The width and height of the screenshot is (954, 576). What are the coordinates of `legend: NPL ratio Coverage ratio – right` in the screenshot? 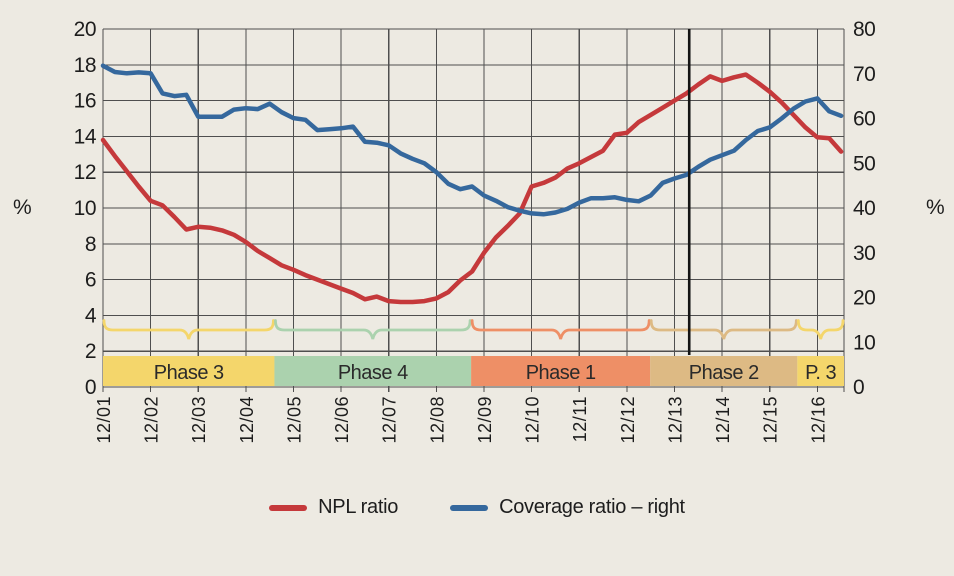 It's located at (477, 507).